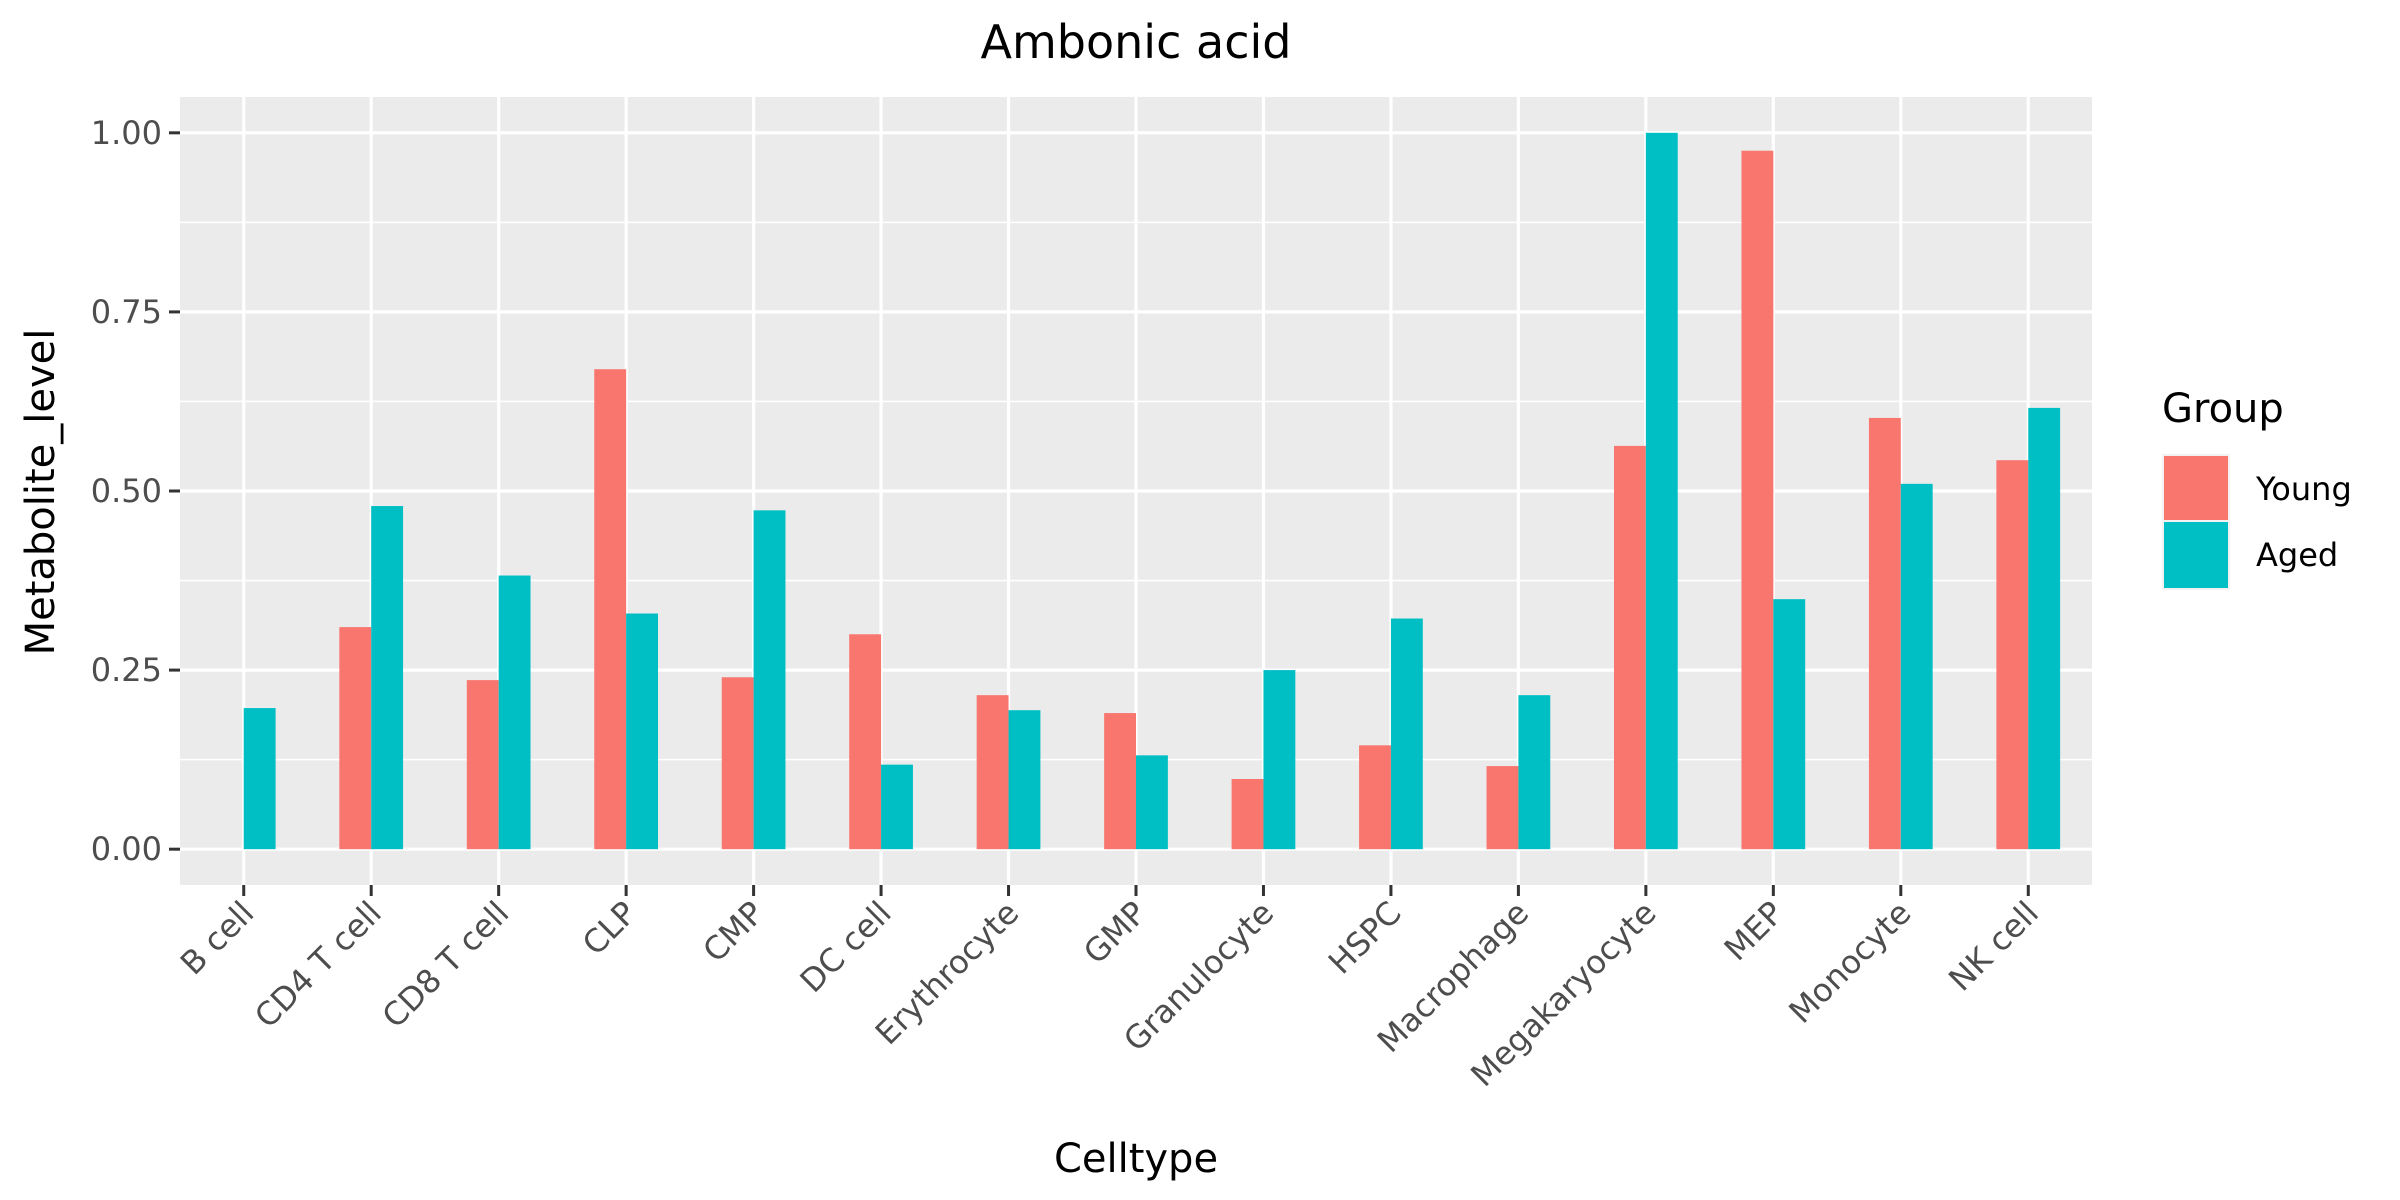 The width and height of the screenshot is (2400, 1200). What do you see at coordinates (2297, 555) in the screenshot?
I see `legend-label-aged: Aged` at bounding box center [2297, 555].